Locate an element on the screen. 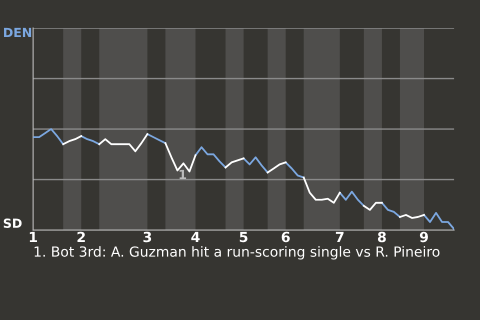  x-tick-label: 3 is located at coordinates (147, 237).